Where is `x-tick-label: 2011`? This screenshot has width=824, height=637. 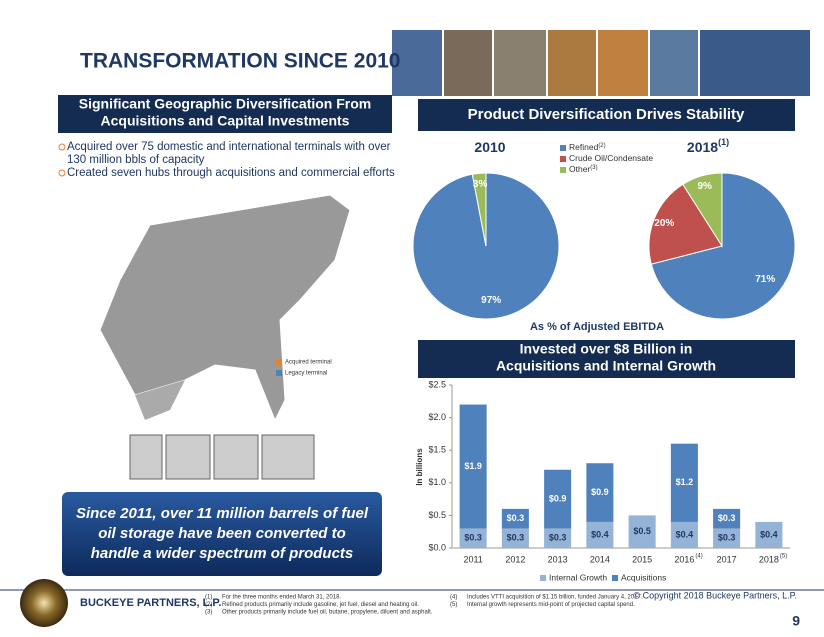 x-tick-label: 2011 is located at coordinates (472, 559).